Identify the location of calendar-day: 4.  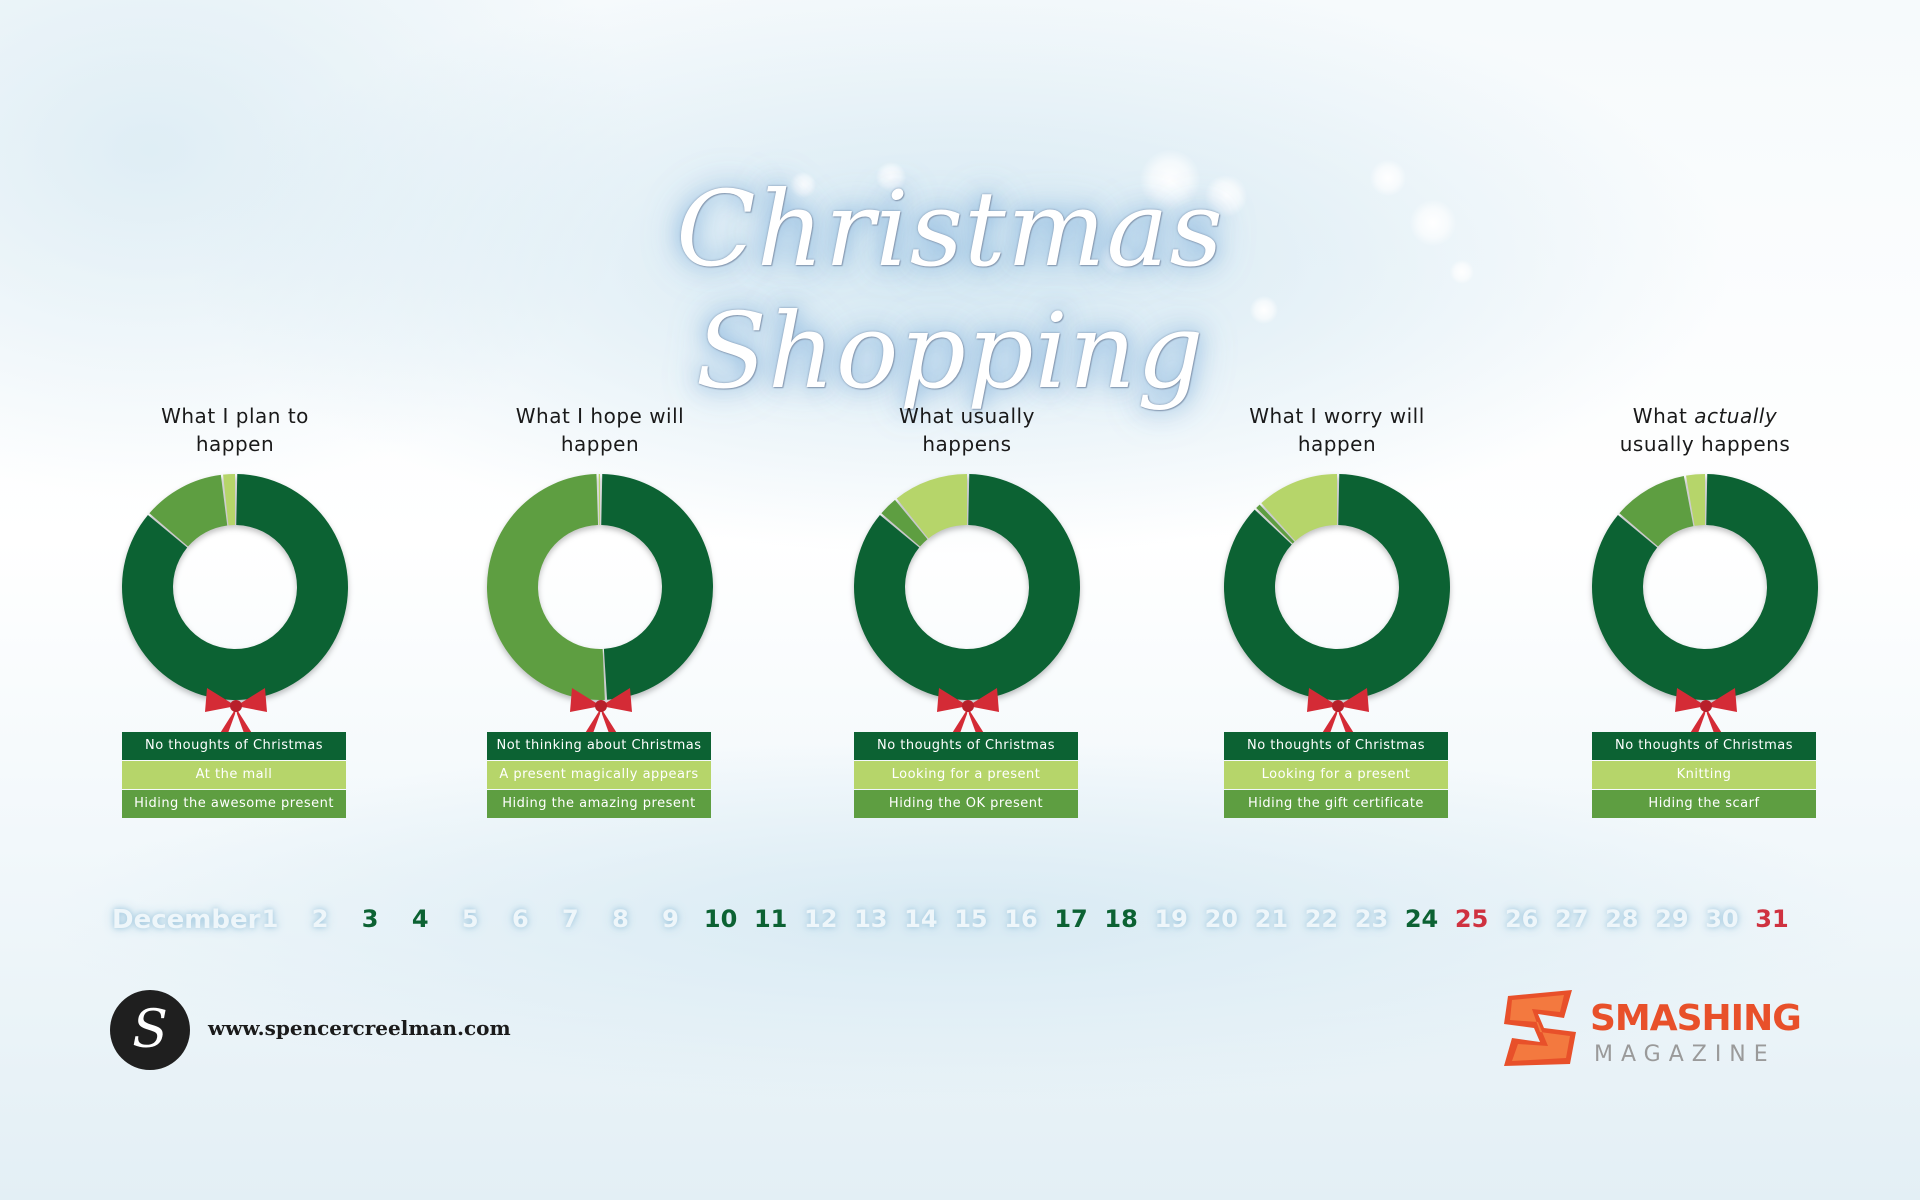
(420, 919).